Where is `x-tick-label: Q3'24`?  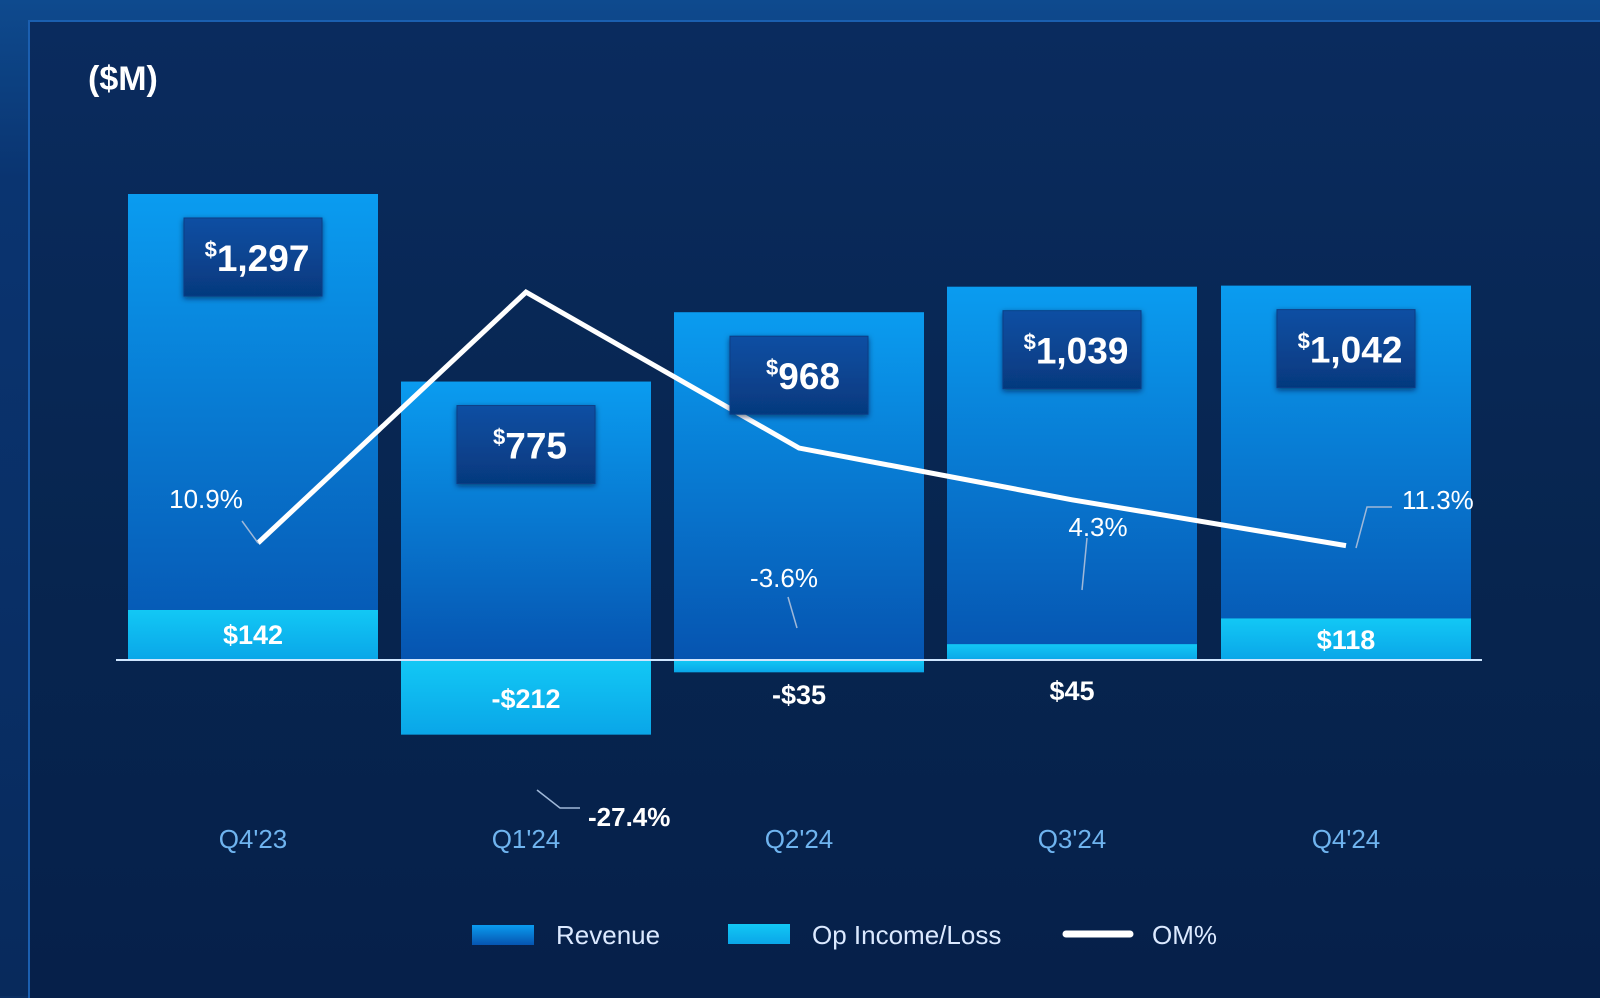
x-tick-label: Q3'24 is located at coordinates (1072, 839).